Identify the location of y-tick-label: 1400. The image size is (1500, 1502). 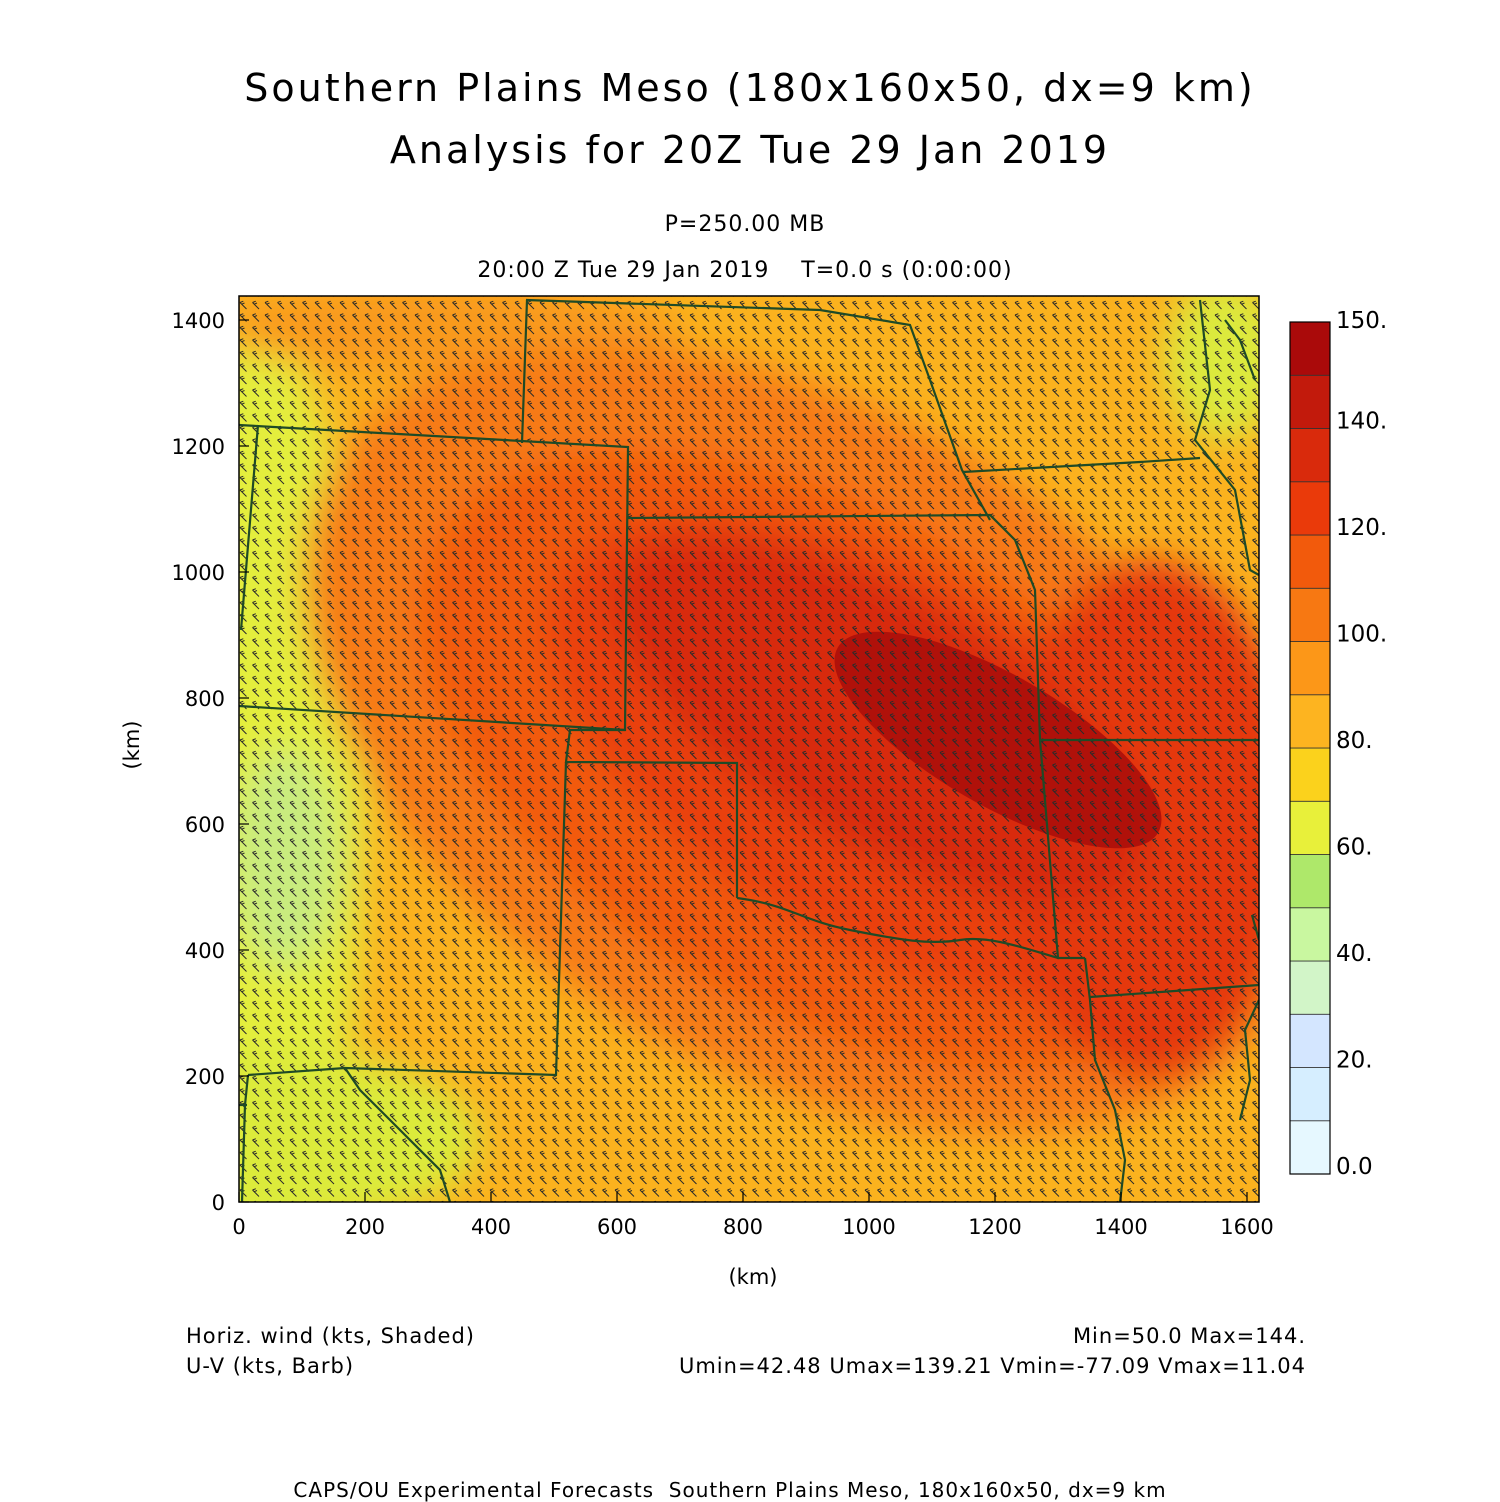
(198, 321).